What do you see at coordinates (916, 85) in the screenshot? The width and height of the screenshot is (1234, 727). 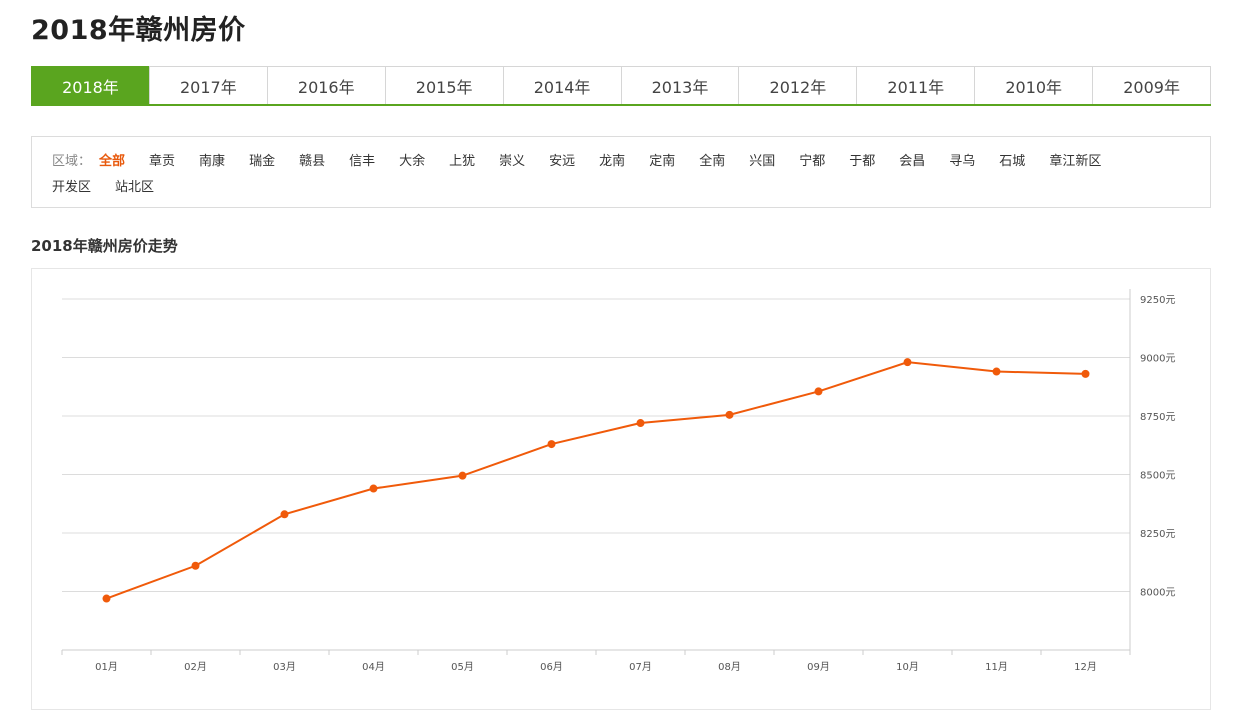 I see `year-tab: 2011年` at bounding box center [916, 85].